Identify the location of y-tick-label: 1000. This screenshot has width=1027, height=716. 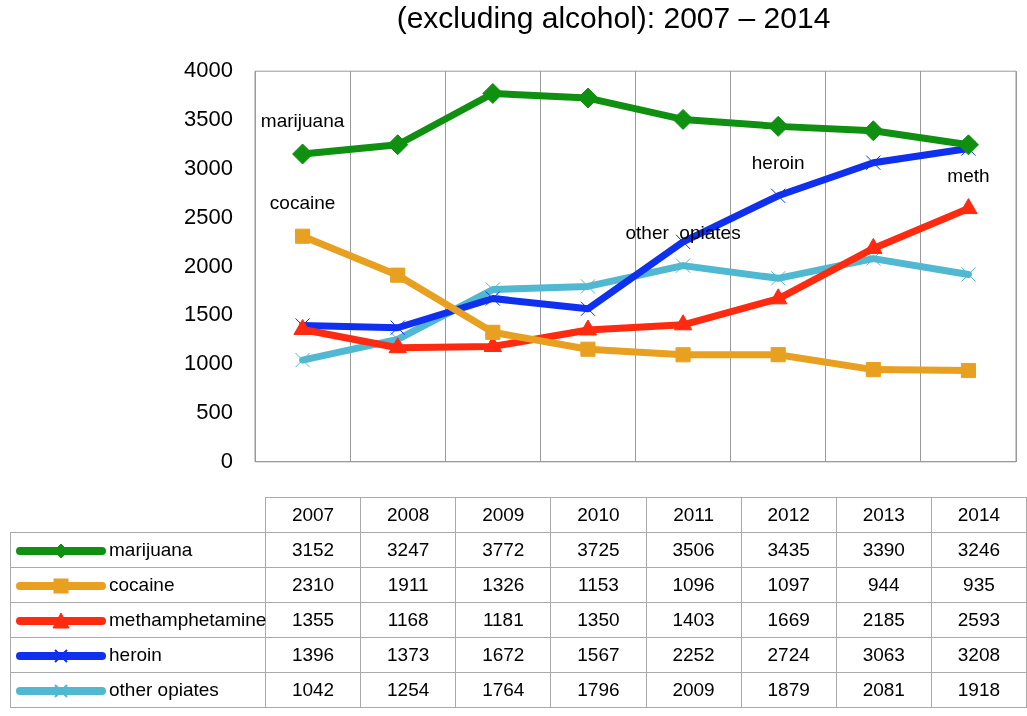
(208, 363).